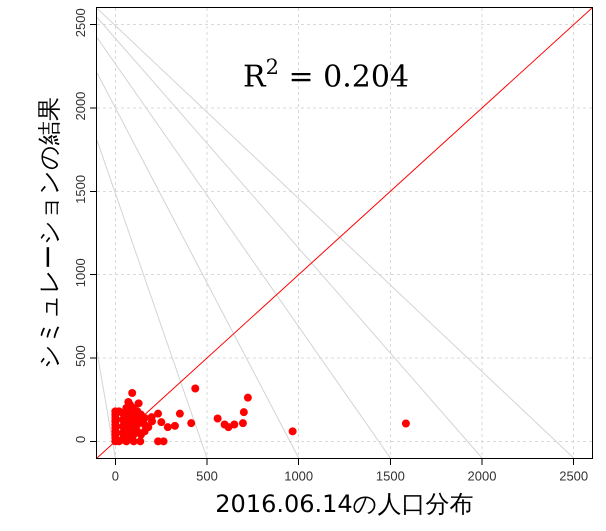 The width and height of the screenshot is (606, 531). Describe the element at coordinates (344, 504) in the screenshot. I see `x-axis-title: 2016.06.14の人口分布` at that location.